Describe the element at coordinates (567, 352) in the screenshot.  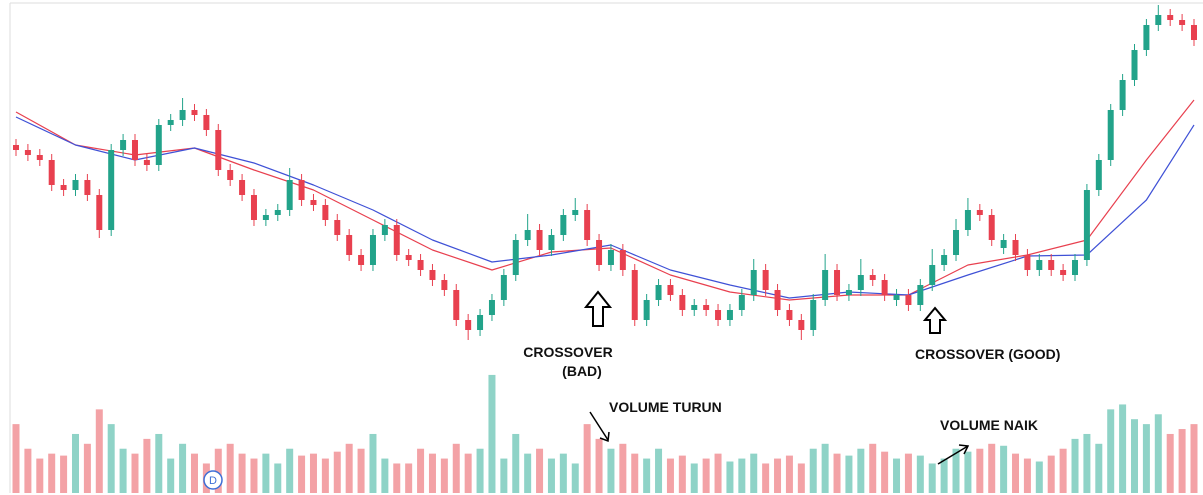
I see `annotation: CROSSOVER` at that location.